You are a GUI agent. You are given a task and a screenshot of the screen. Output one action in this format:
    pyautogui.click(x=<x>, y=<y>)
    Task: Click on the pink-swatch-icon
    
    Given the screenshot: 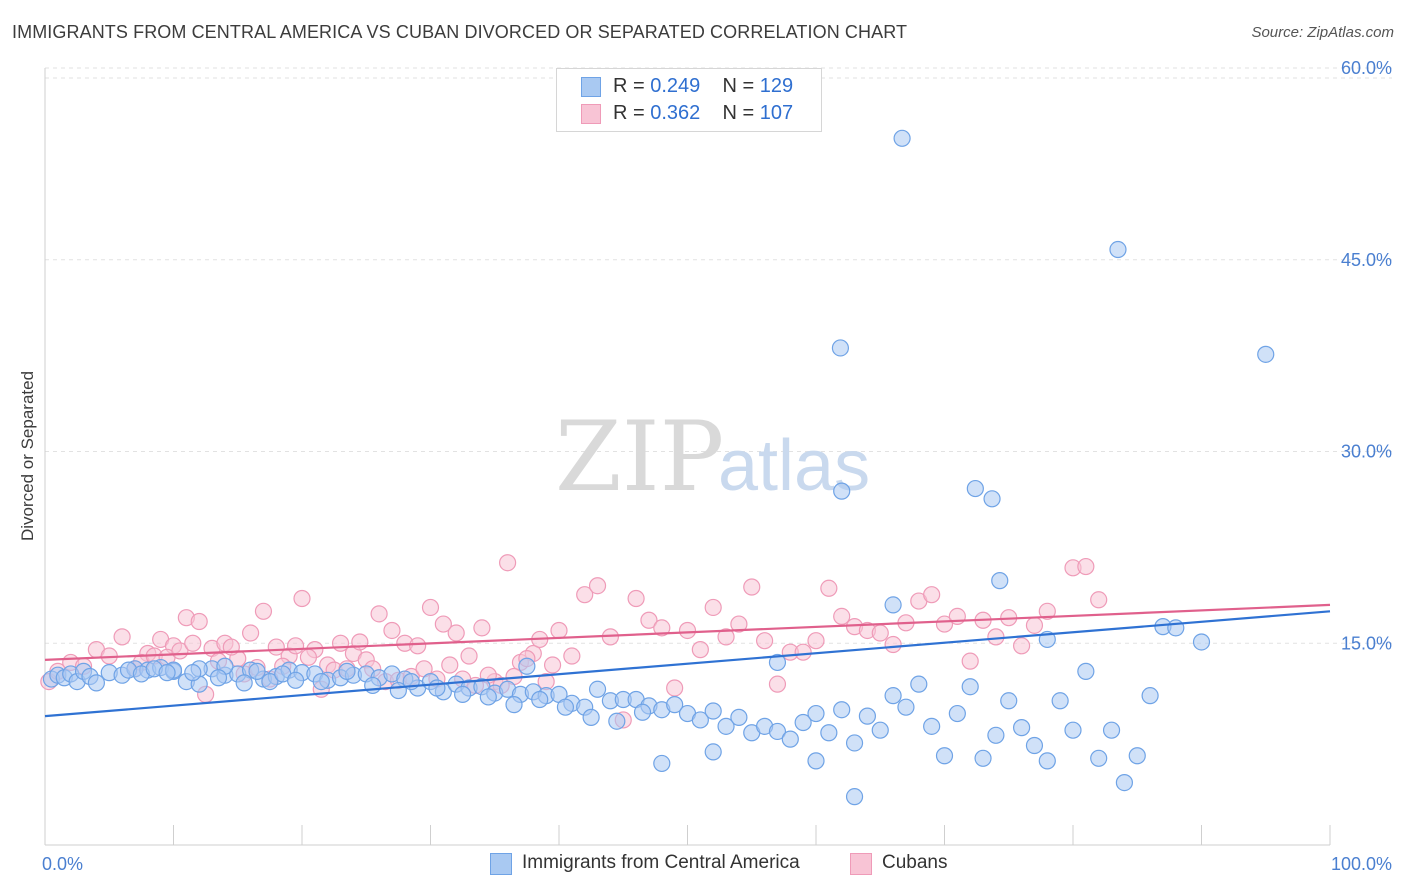 What is the action you would take?
    pyautogui.click(x=591, y=114)
    